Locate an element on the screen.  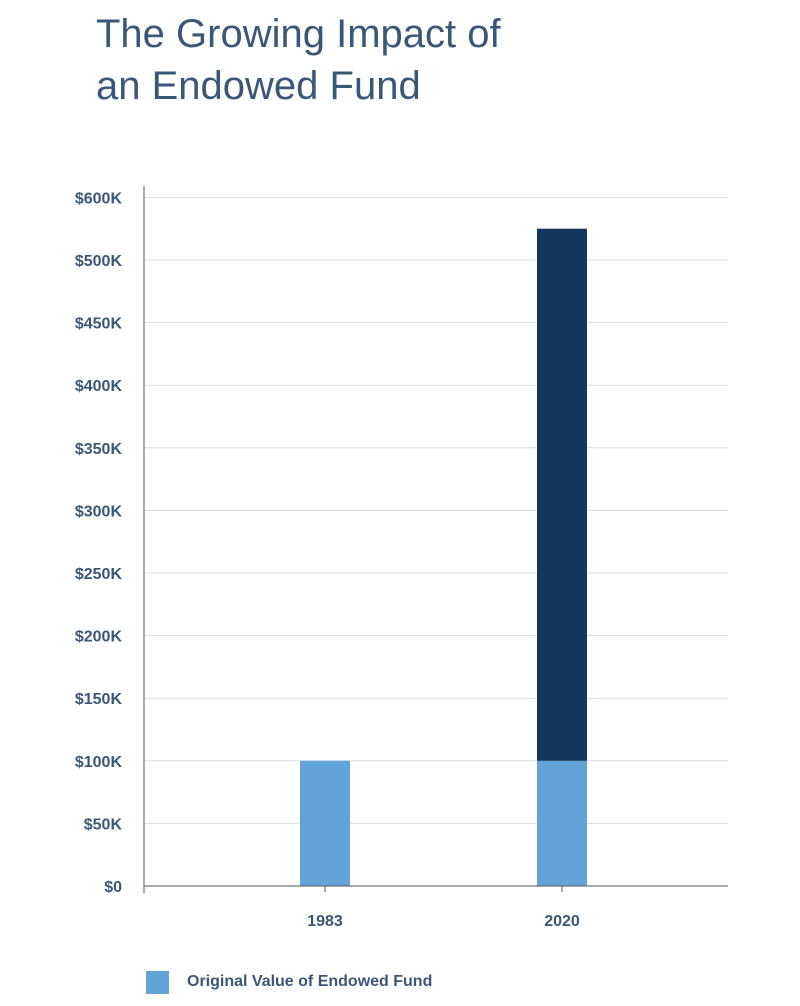
y-tick-label: $150K is located at coordinates (99, 699).